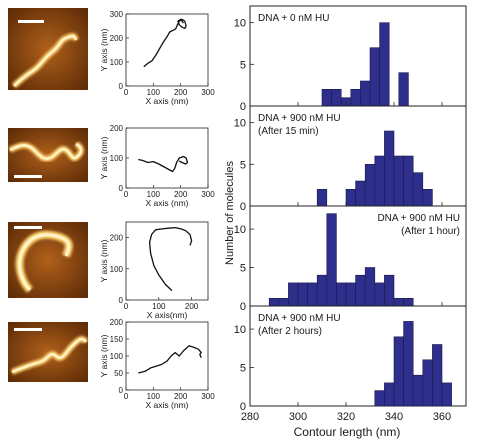  I want to click on y-tick-label: 50, so click(118, 373).